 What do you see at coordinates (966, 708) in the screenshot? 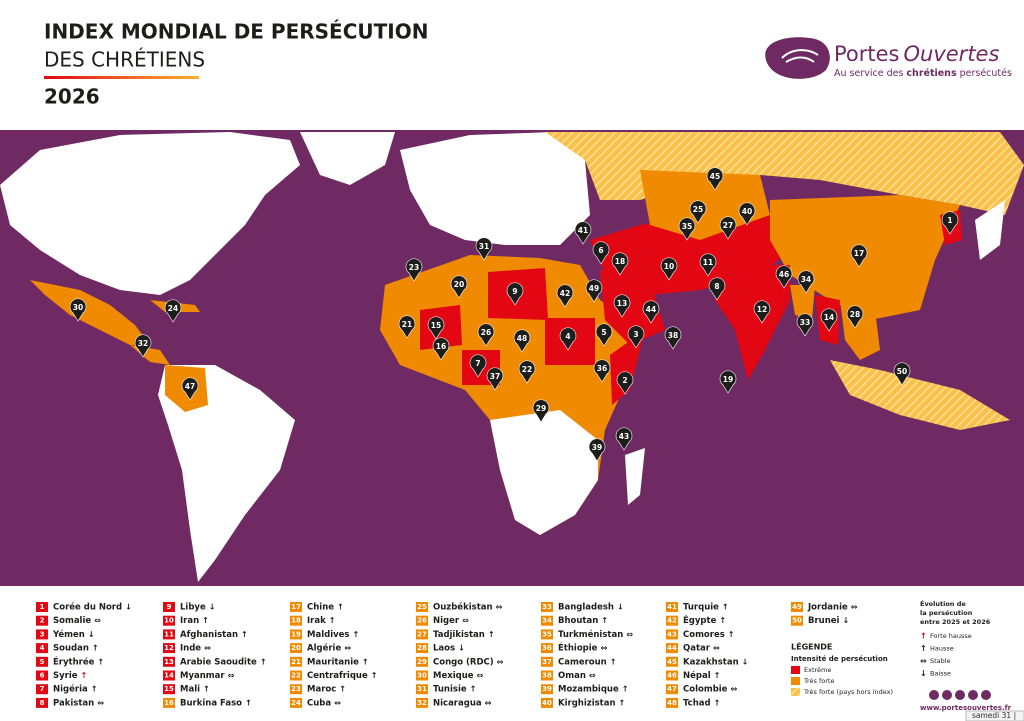
I see `website: www.portesouvertes.fr` at bounding box center [966, 708].